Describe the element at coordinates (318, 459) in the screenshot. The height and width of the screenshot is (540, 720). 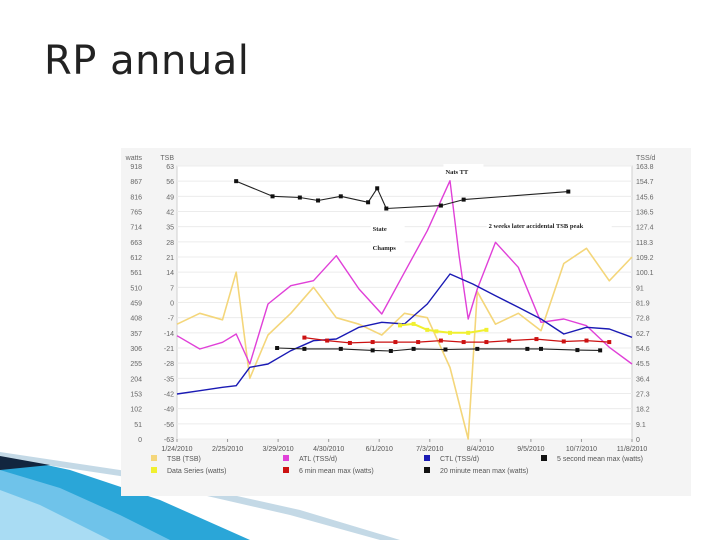
I see `legend-label: ATL (TSS/d)` at that location.